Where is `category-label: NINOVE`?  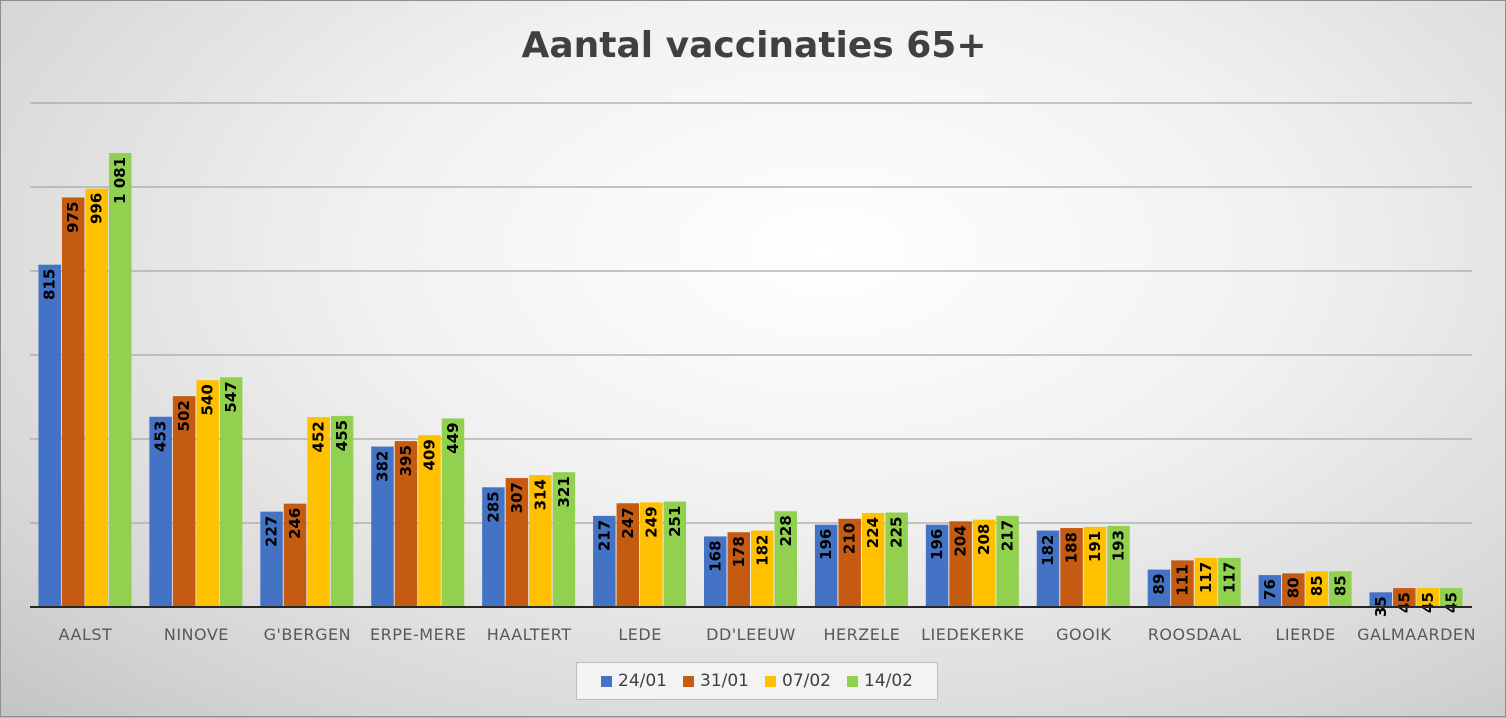 category-label: NINOVE is located at coordinates (196, 634).